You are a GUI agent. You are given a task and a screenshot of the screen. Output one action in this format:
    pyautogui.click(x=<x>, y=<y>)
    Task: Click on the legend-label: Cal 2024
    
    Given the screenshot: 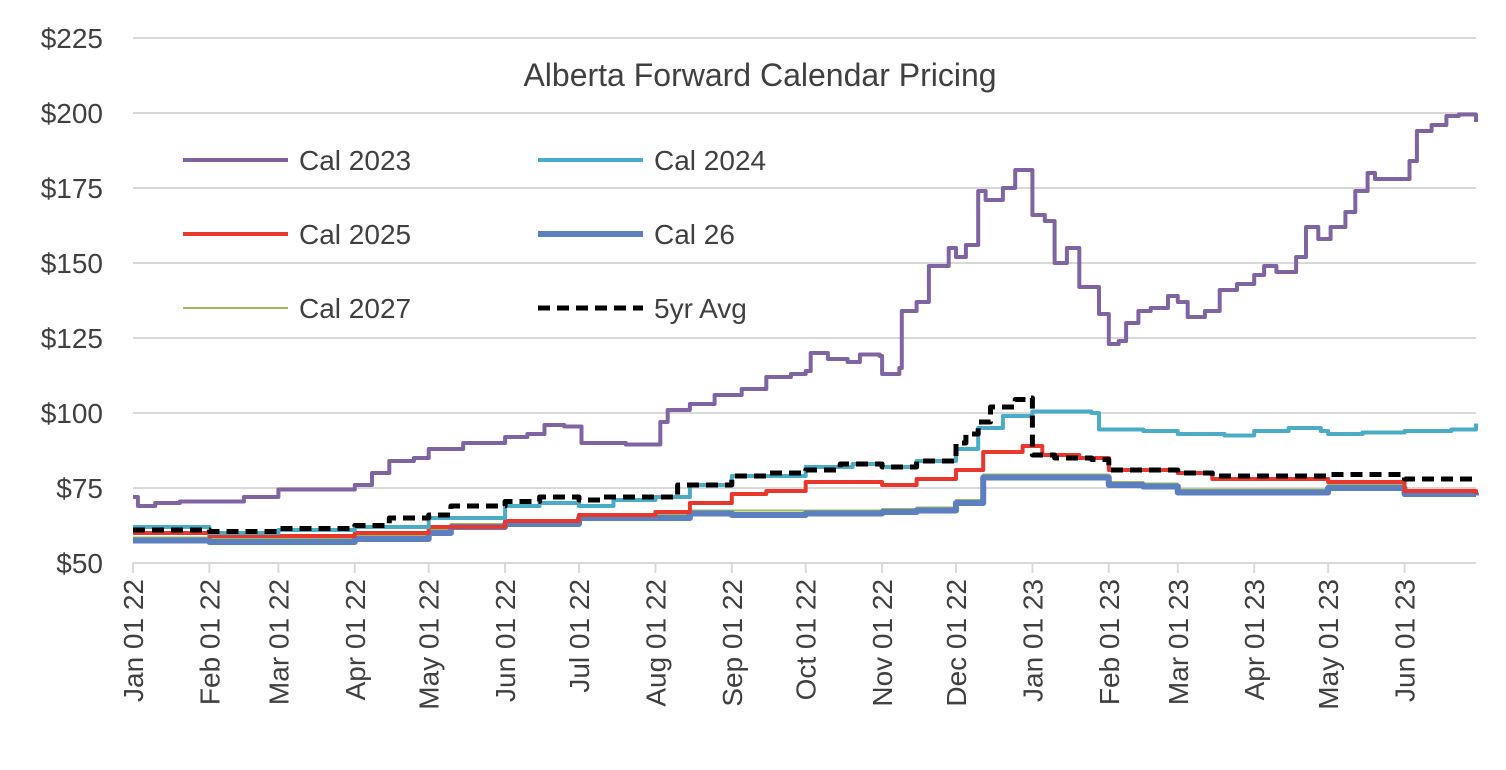 What is the action you would take?
    pyautogui.click(x=710, y=160)
    